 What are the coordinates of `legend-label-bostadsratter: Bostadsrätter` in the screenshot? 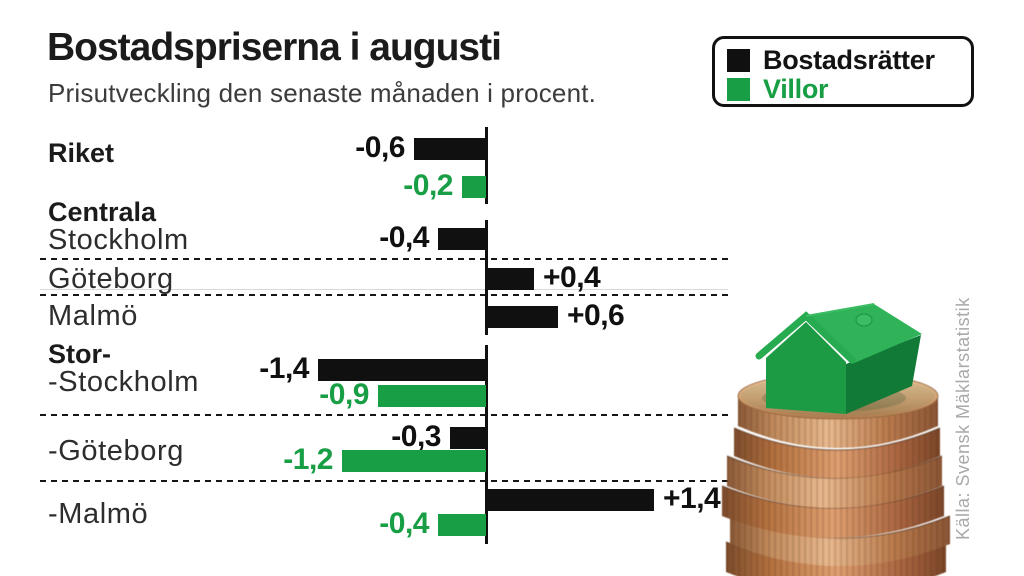 It's located at (849, 60).